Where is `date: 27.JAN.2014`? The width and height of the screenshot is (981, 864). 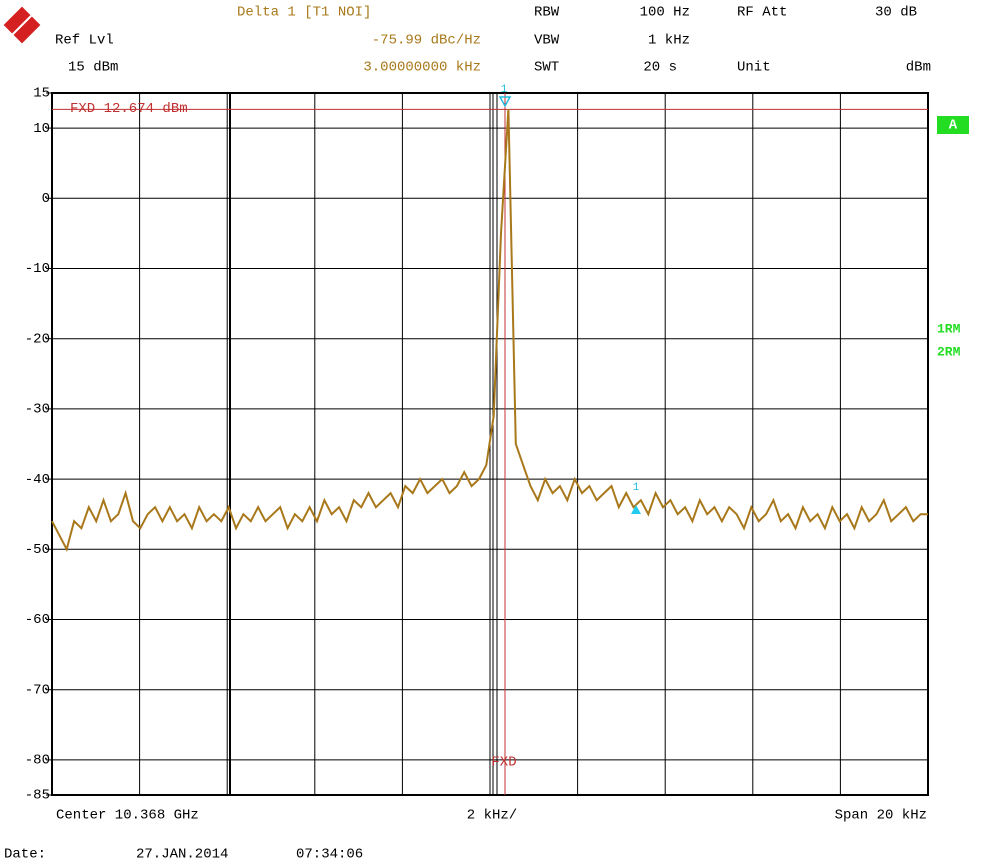
date: 27.JAN.2014 is located at coordinates (182, 855).